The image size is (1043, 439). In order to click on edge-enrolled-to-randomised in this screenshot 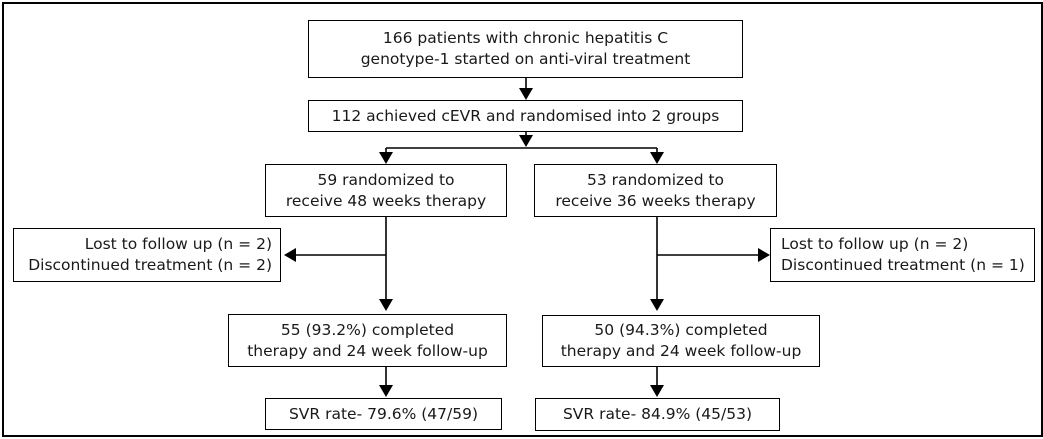, I will do `click(526, 89)`.